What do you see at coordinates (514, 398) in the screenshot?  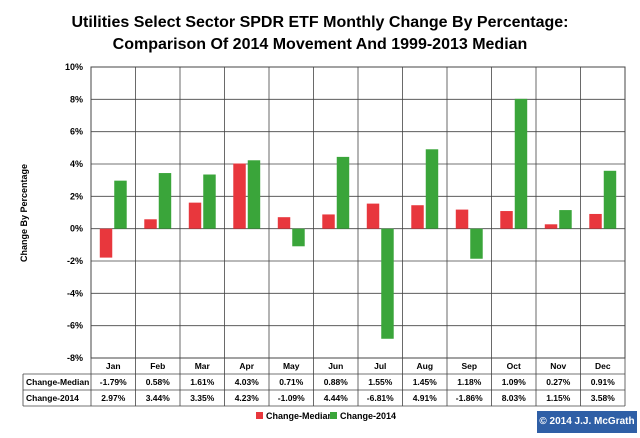 I see `table-cell: 8.03%` at bounding box center [514, 398].